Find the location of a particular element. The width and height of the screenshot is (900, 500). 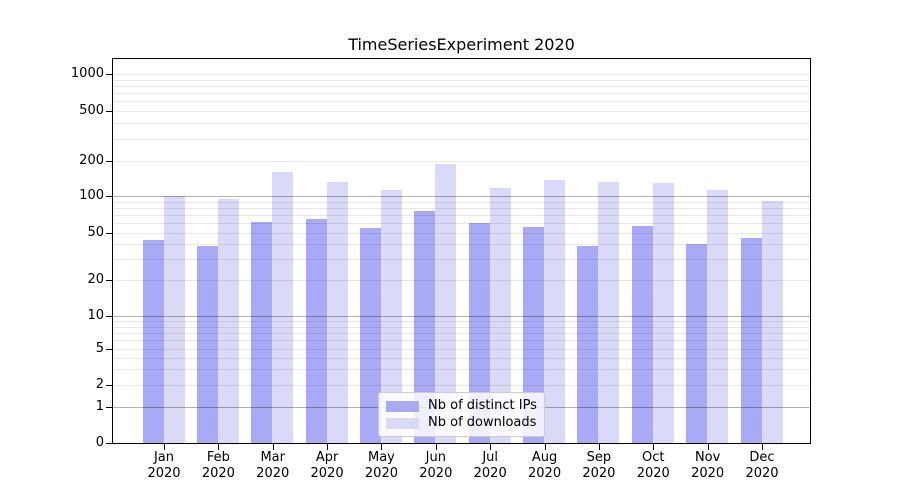

x-tick-label-nov: Nov 2020 is located at coordinates (708, 465).